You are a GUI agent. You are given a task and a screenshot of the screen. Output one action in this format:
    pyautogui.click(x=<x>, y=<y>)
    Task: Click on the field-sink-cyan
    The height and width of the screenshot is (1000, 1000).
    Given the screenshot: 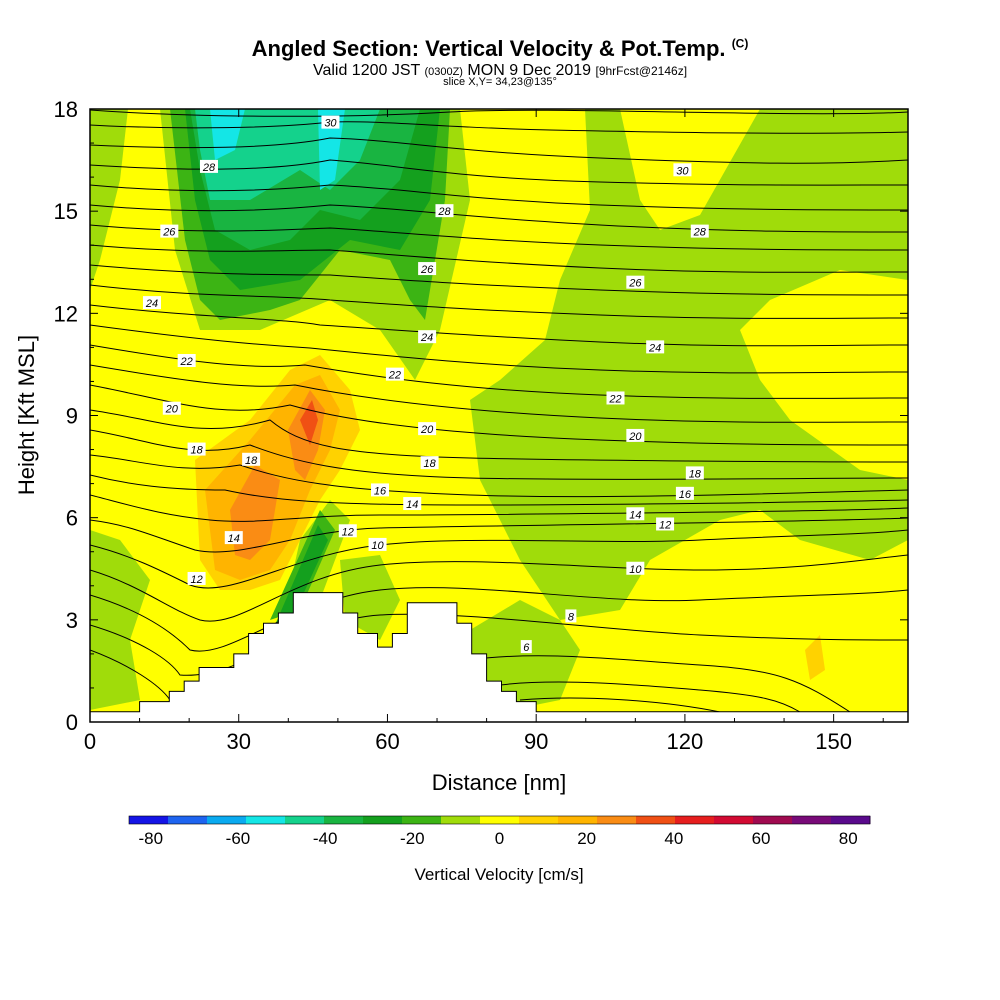 What is the action you would take?
    pyautogui.click(x=331, y=149)
    